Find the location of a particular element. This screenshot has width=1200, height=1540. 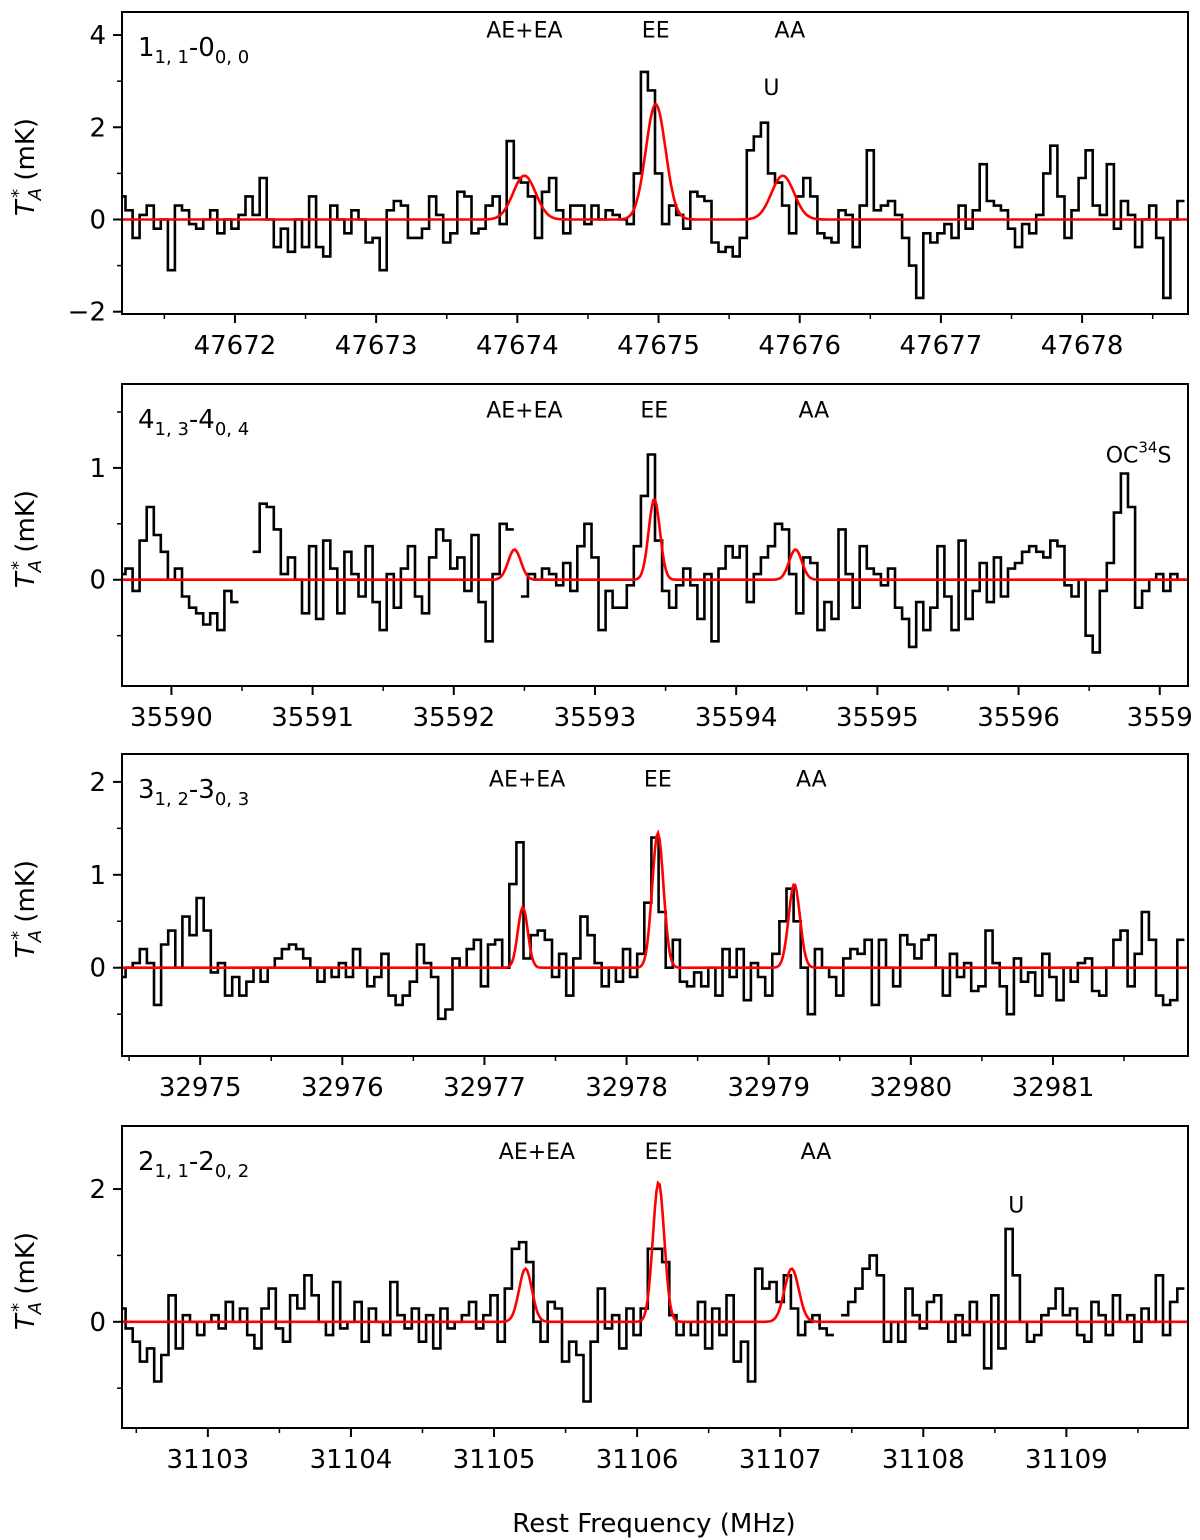

x-tick-label: 31105 is located at coordinates (494, 1460).